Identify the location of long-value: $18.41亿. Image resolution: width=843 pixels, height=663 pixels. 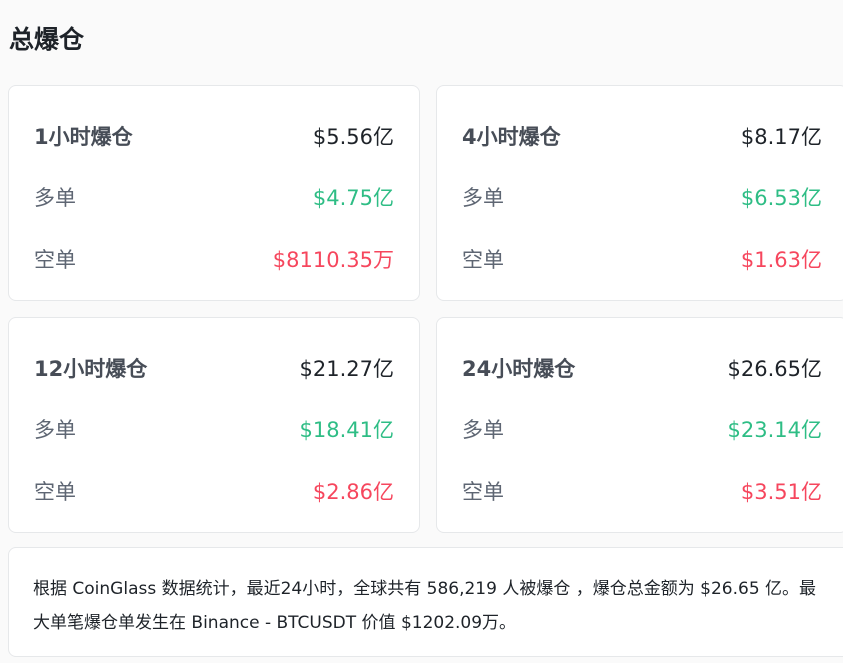
(346, 430).